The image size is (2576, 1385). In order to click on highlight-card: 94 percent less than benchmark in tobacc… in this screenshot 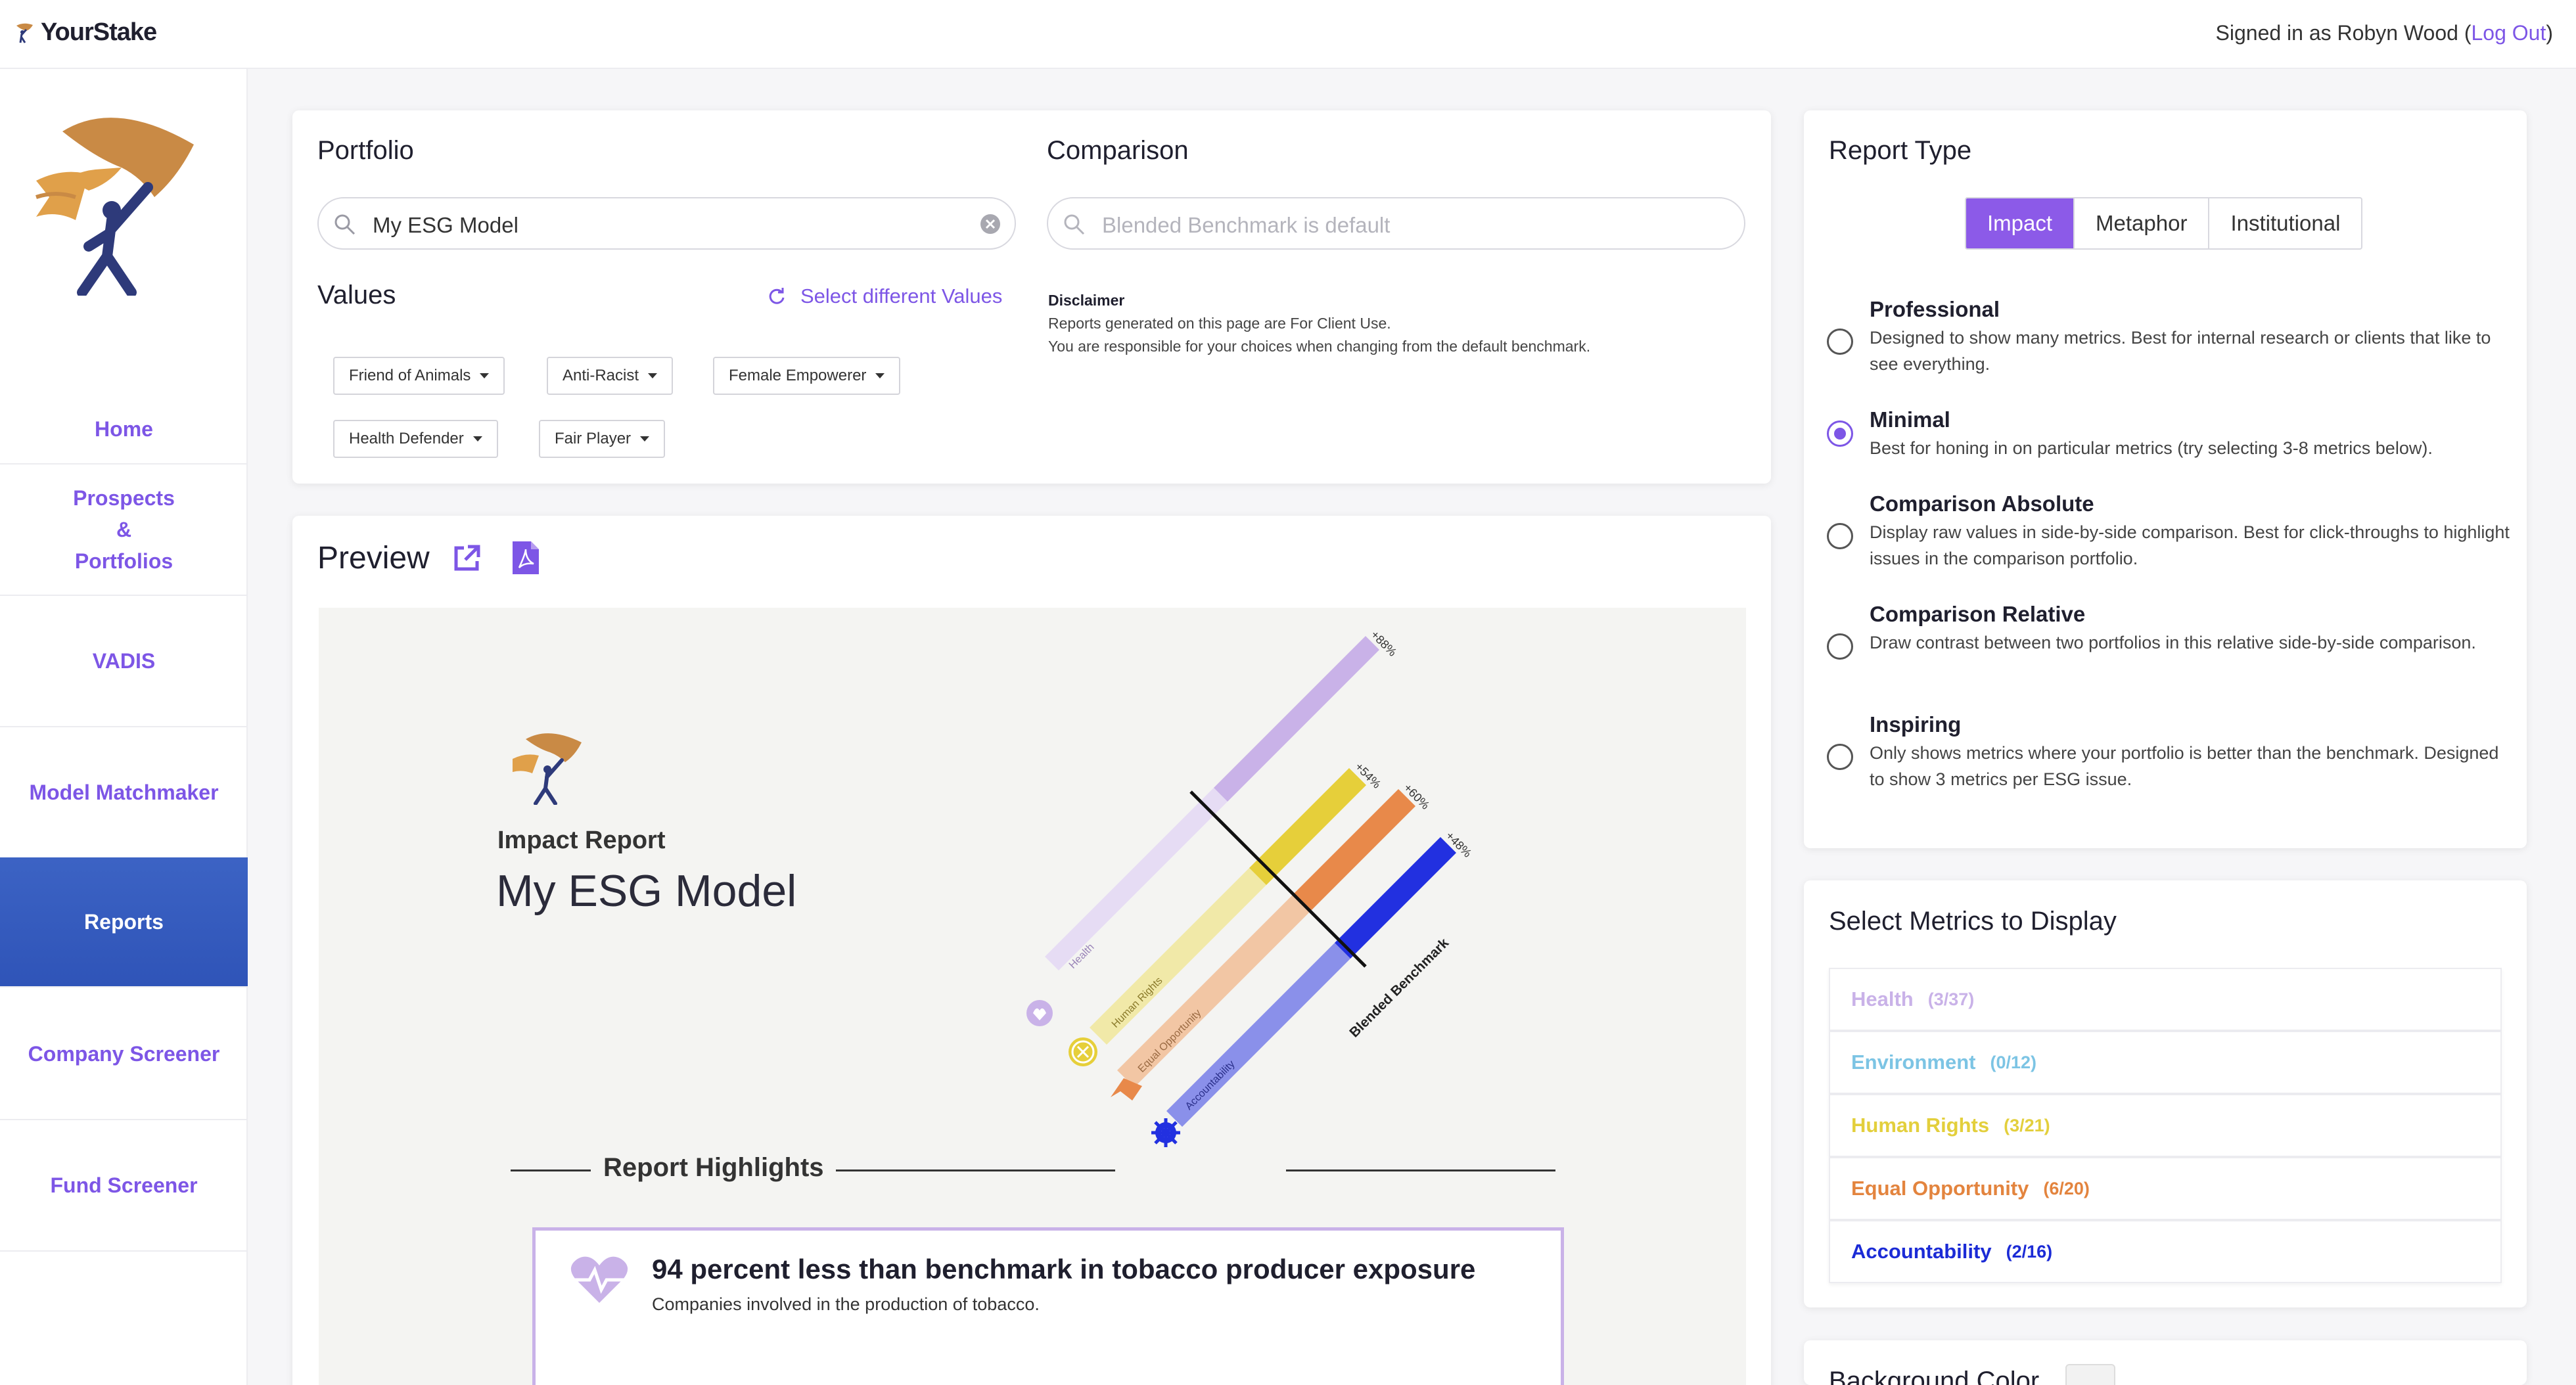, I will do `click(1048, 1306)`.